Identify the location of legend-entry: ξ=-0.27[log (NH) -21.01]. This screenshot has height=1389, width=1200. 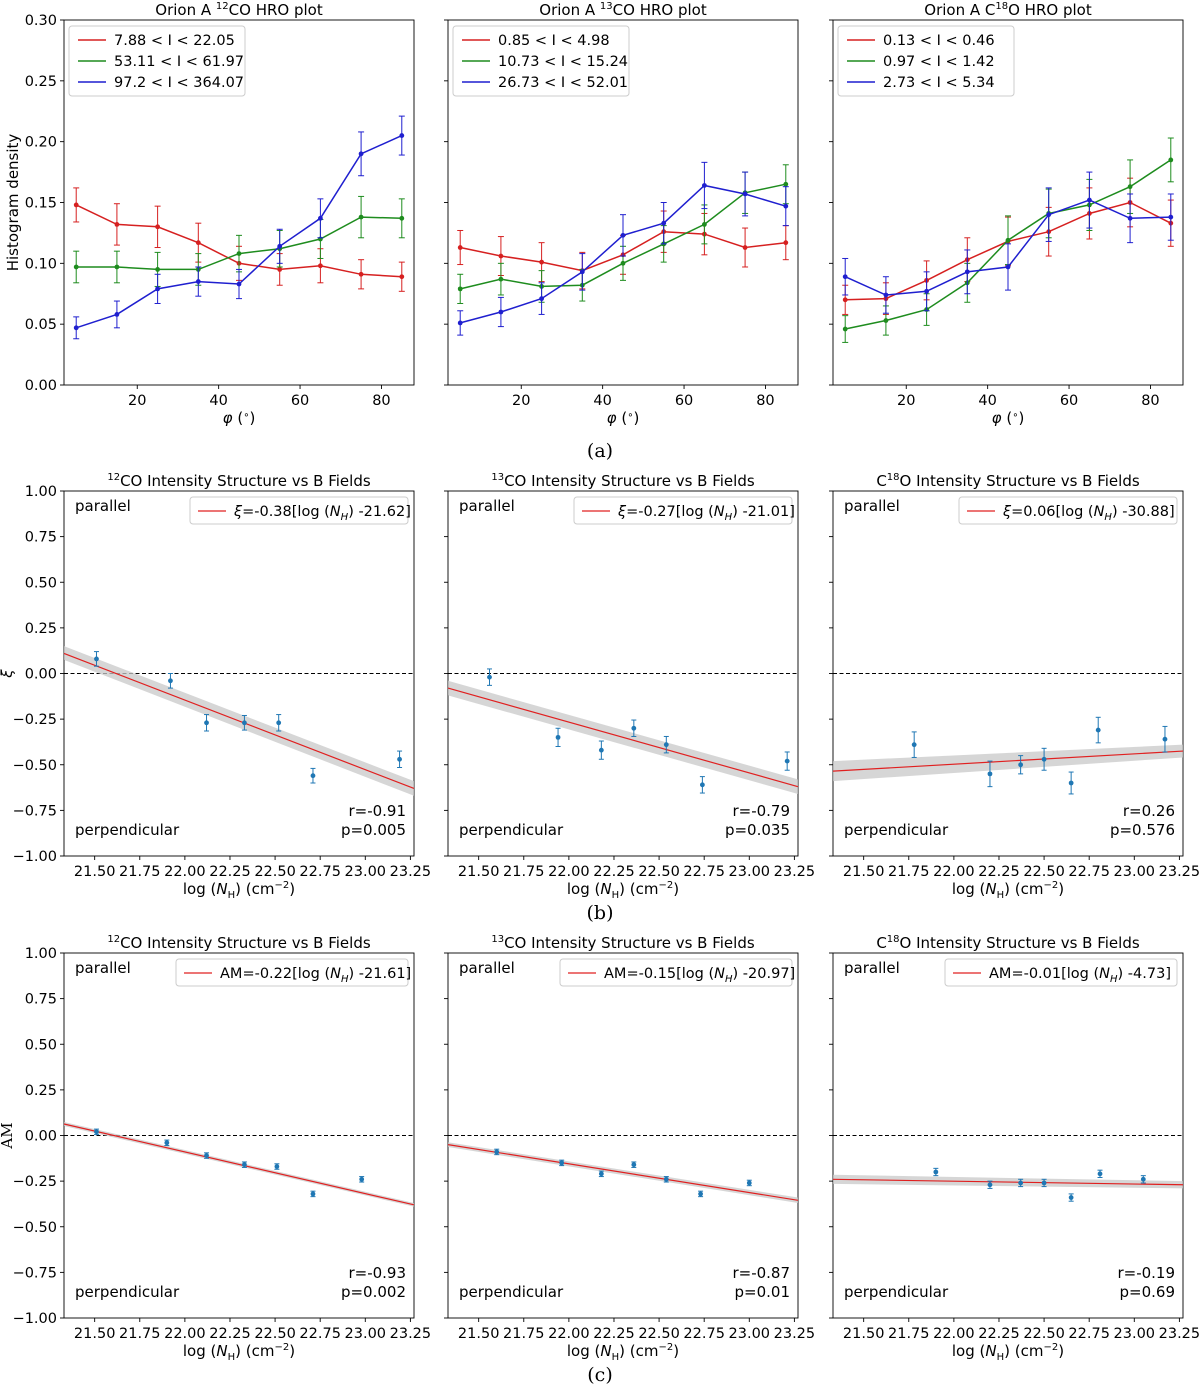
(706, 513).